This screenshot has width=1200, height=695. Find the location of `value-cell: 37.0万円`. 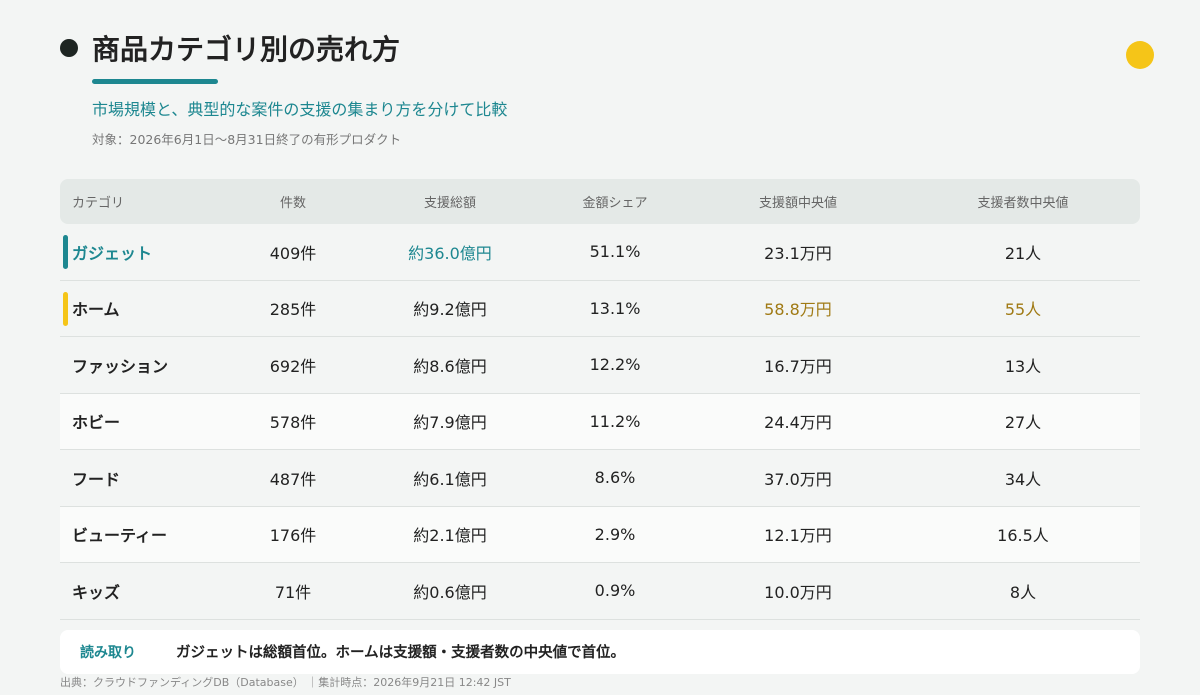

value-cell: 37.0万円 is located at coordinates (798, 479).